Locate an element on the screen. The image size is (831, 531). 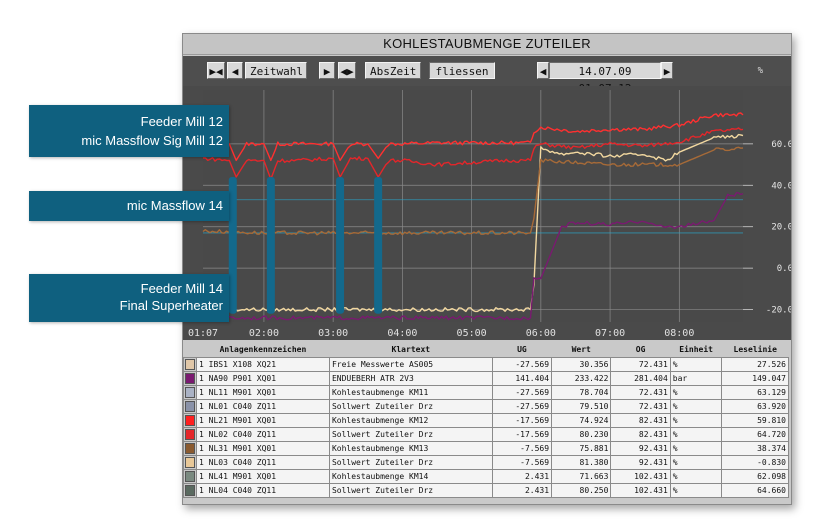
column-header: Leselinie is located at coordinates (755, 350).